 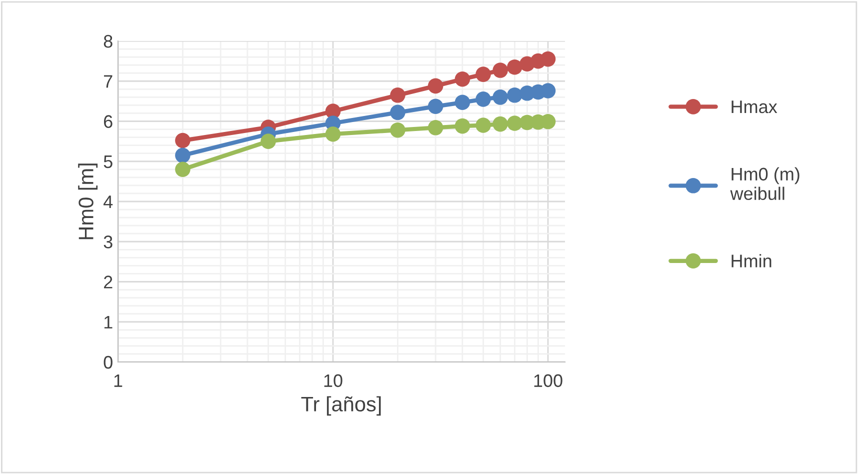 I want to click on y-tick-label: 5, so click(x=108, y=161).